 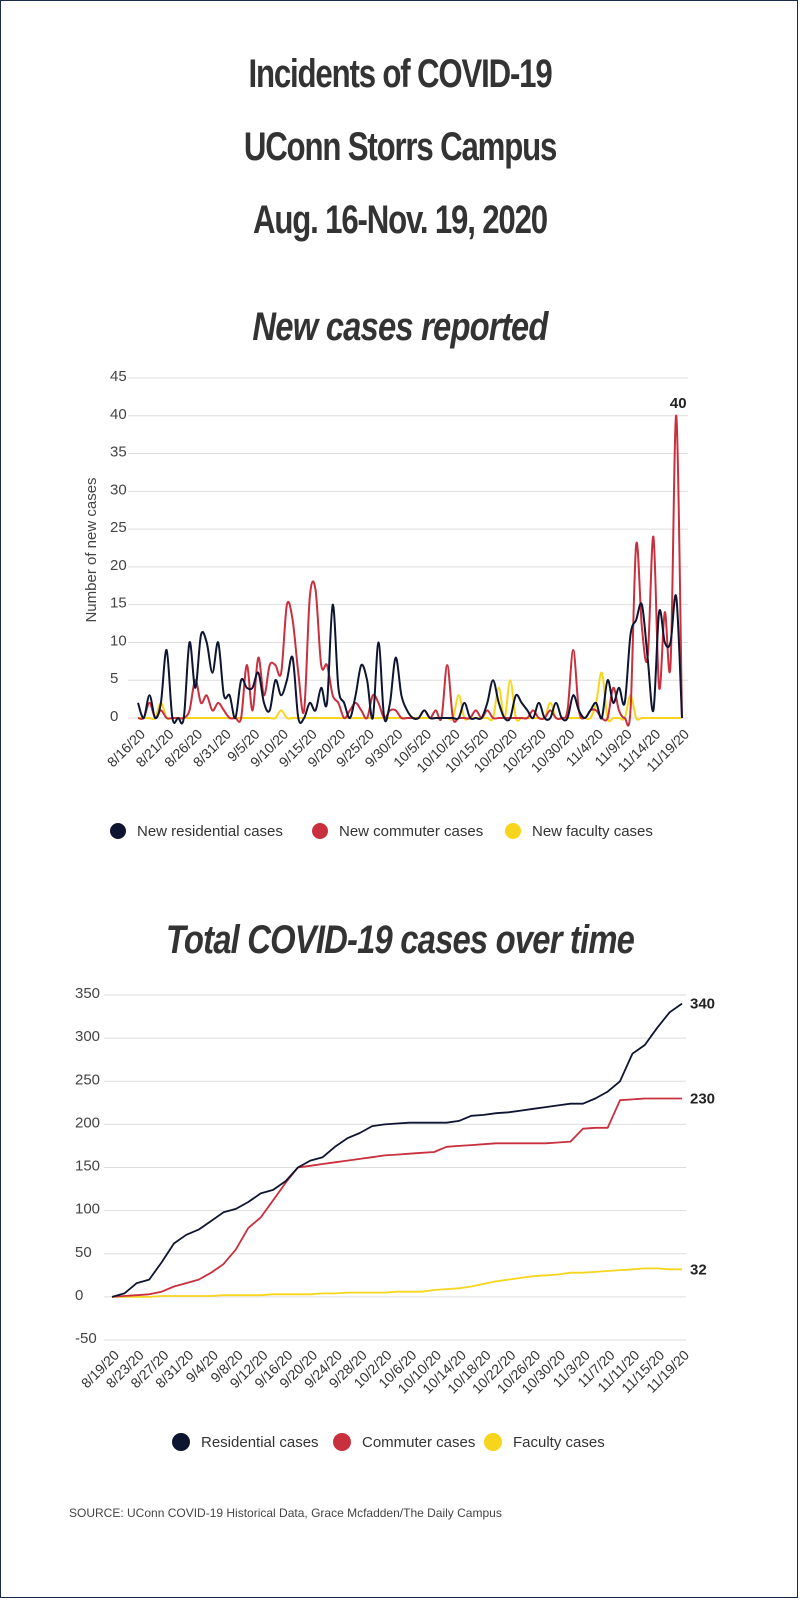 What do you see at coordinates (118, 376) in the screenshot?
I see `chart1-y-tick-label: 45` at bounding box center [118, 376].